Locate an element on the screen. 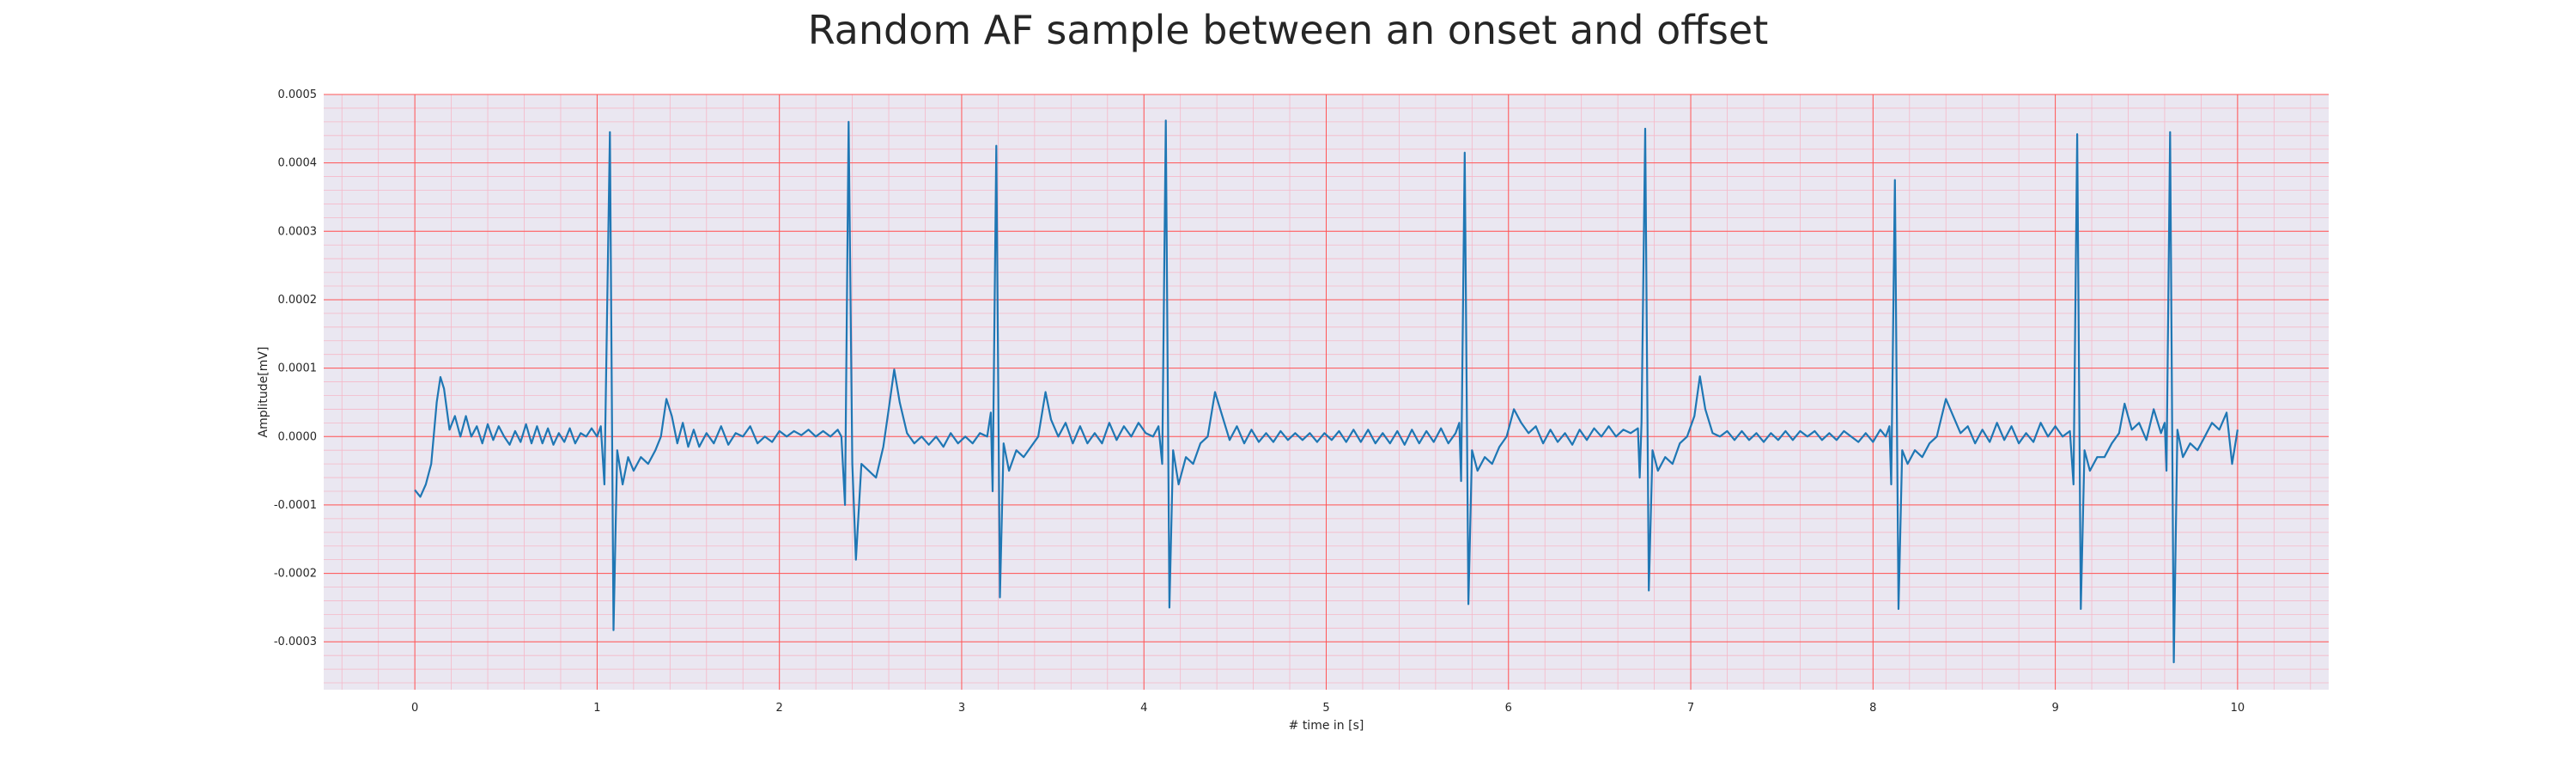  x-tick-label: 9 is located at coordinates (2054, 708).